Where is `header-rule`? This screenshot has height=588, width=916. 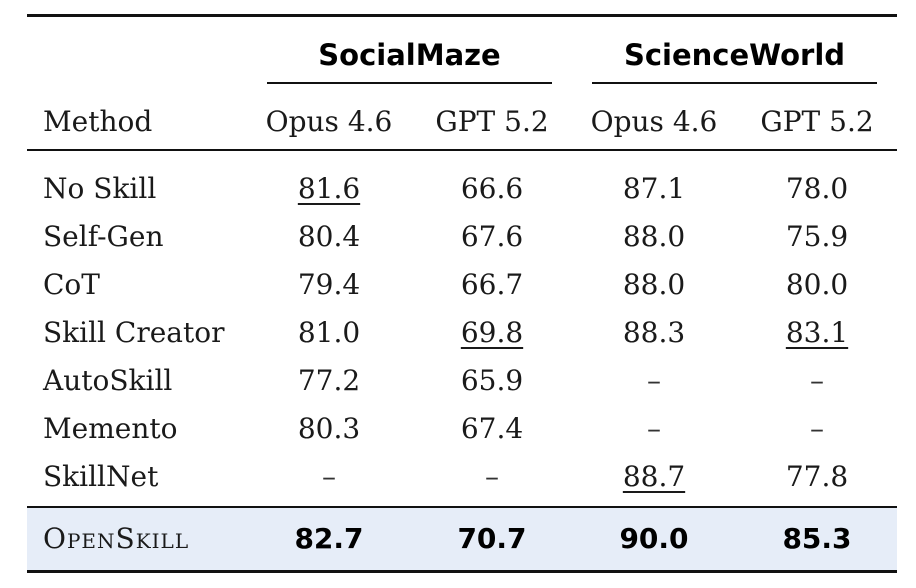
header-rule is located at coordinates (462, 150).